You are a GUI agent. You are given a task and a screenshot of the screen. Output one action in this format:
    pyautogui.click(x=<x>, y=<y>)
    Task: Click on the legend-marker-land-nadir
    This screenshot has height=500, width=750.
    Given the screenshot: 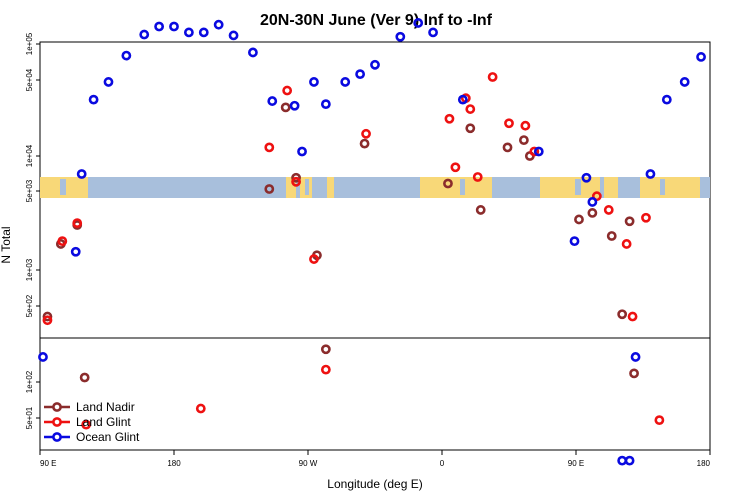 What is the action you would take?
    pyautogui.click(x=57, y=407)
    